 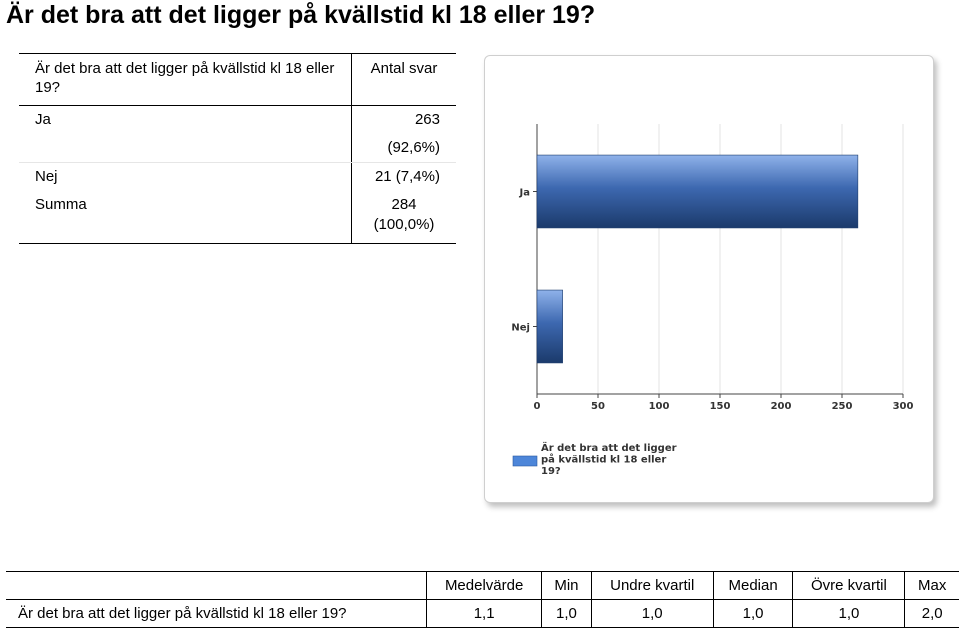 What do you see at coordinates (185, 134) in the screenshot?
I see `answer-label: Ja` at bounding box center [185, 134].